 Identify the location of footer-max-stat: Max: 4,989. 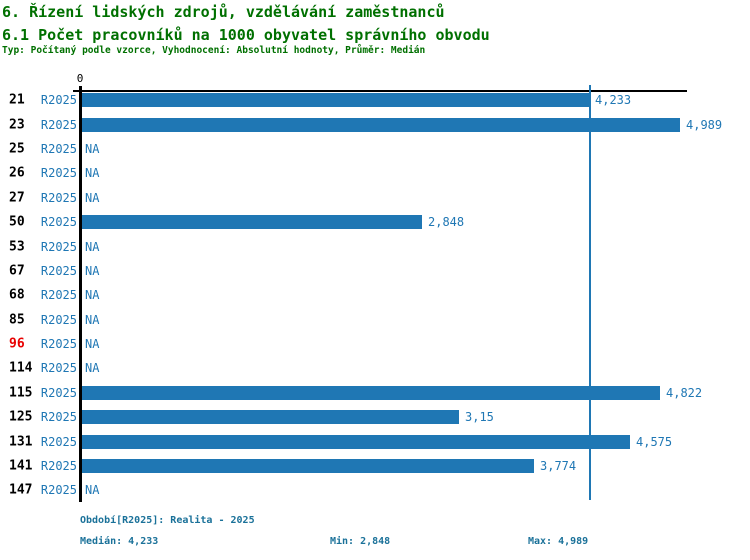
(558, 541).